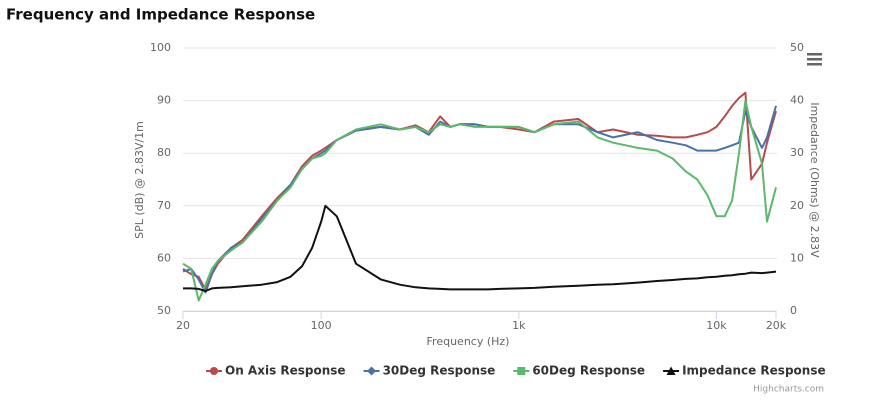 Image resolution: width=876 pixels, height=407 pixels. I want to click on y2-tick-label: 30, so click(797, 152).